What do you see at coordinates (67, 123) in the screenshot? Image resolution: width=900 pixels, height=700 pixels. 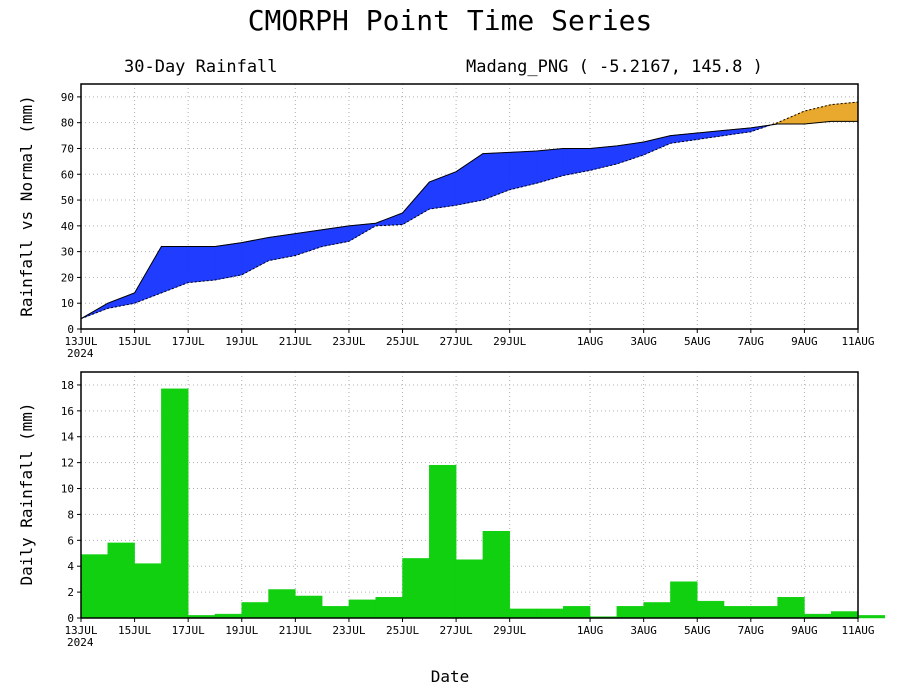 I see `y-tick-label: 80` at bounding box center [67, 123].